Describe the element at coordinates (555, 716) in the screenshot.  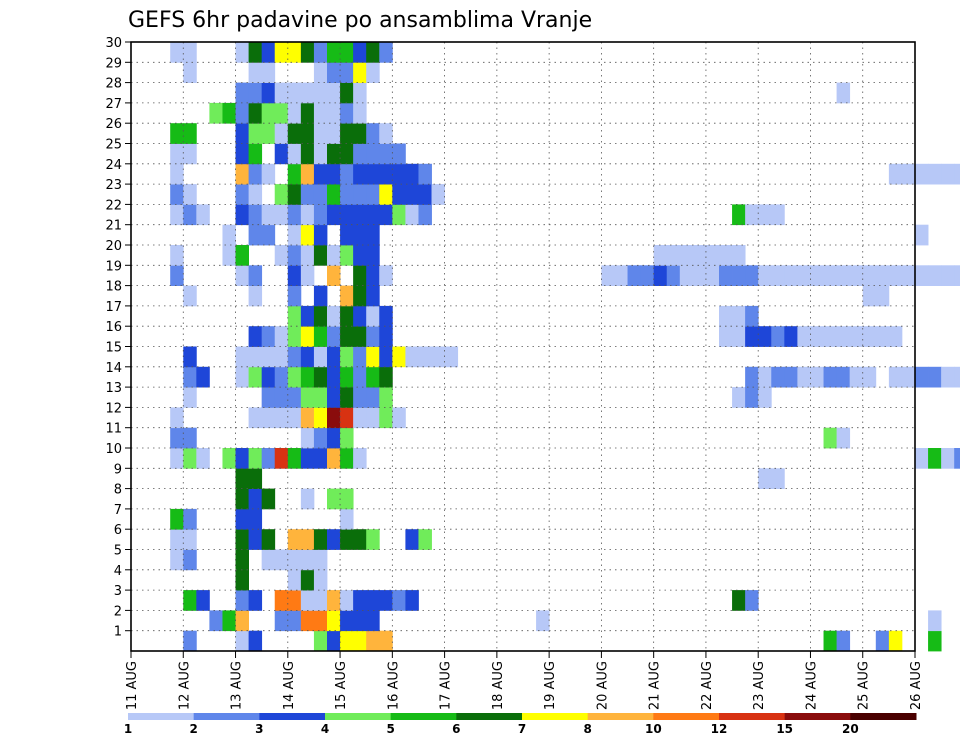
I see `colorbar-swatch` at that location.